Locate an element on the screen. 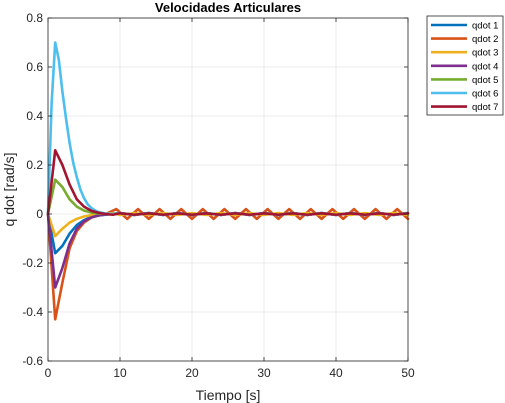 This screenshot has width=505, height=403. y-tick-label: 0.6 is located at coordinates (34, 67).